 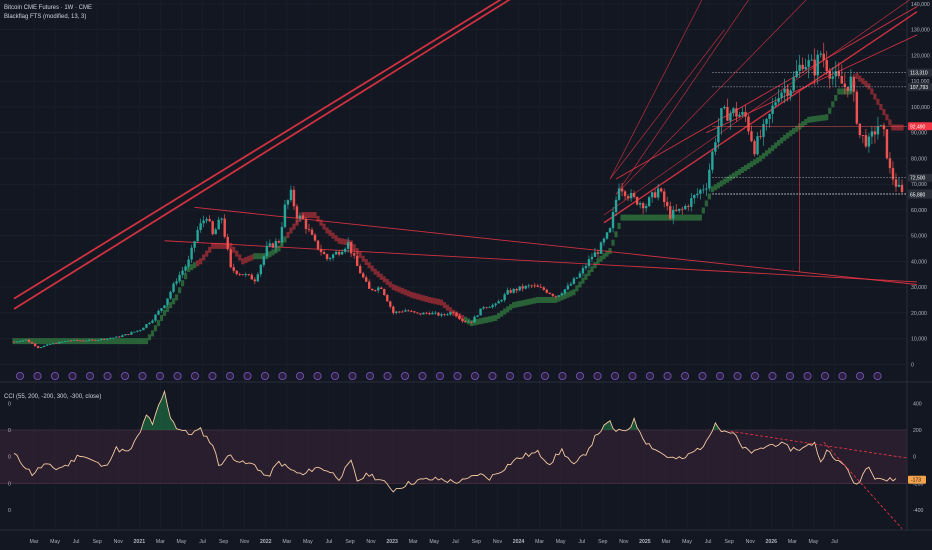 I want to click on price-badge-label: 113,310, so click(x=919, y=74).